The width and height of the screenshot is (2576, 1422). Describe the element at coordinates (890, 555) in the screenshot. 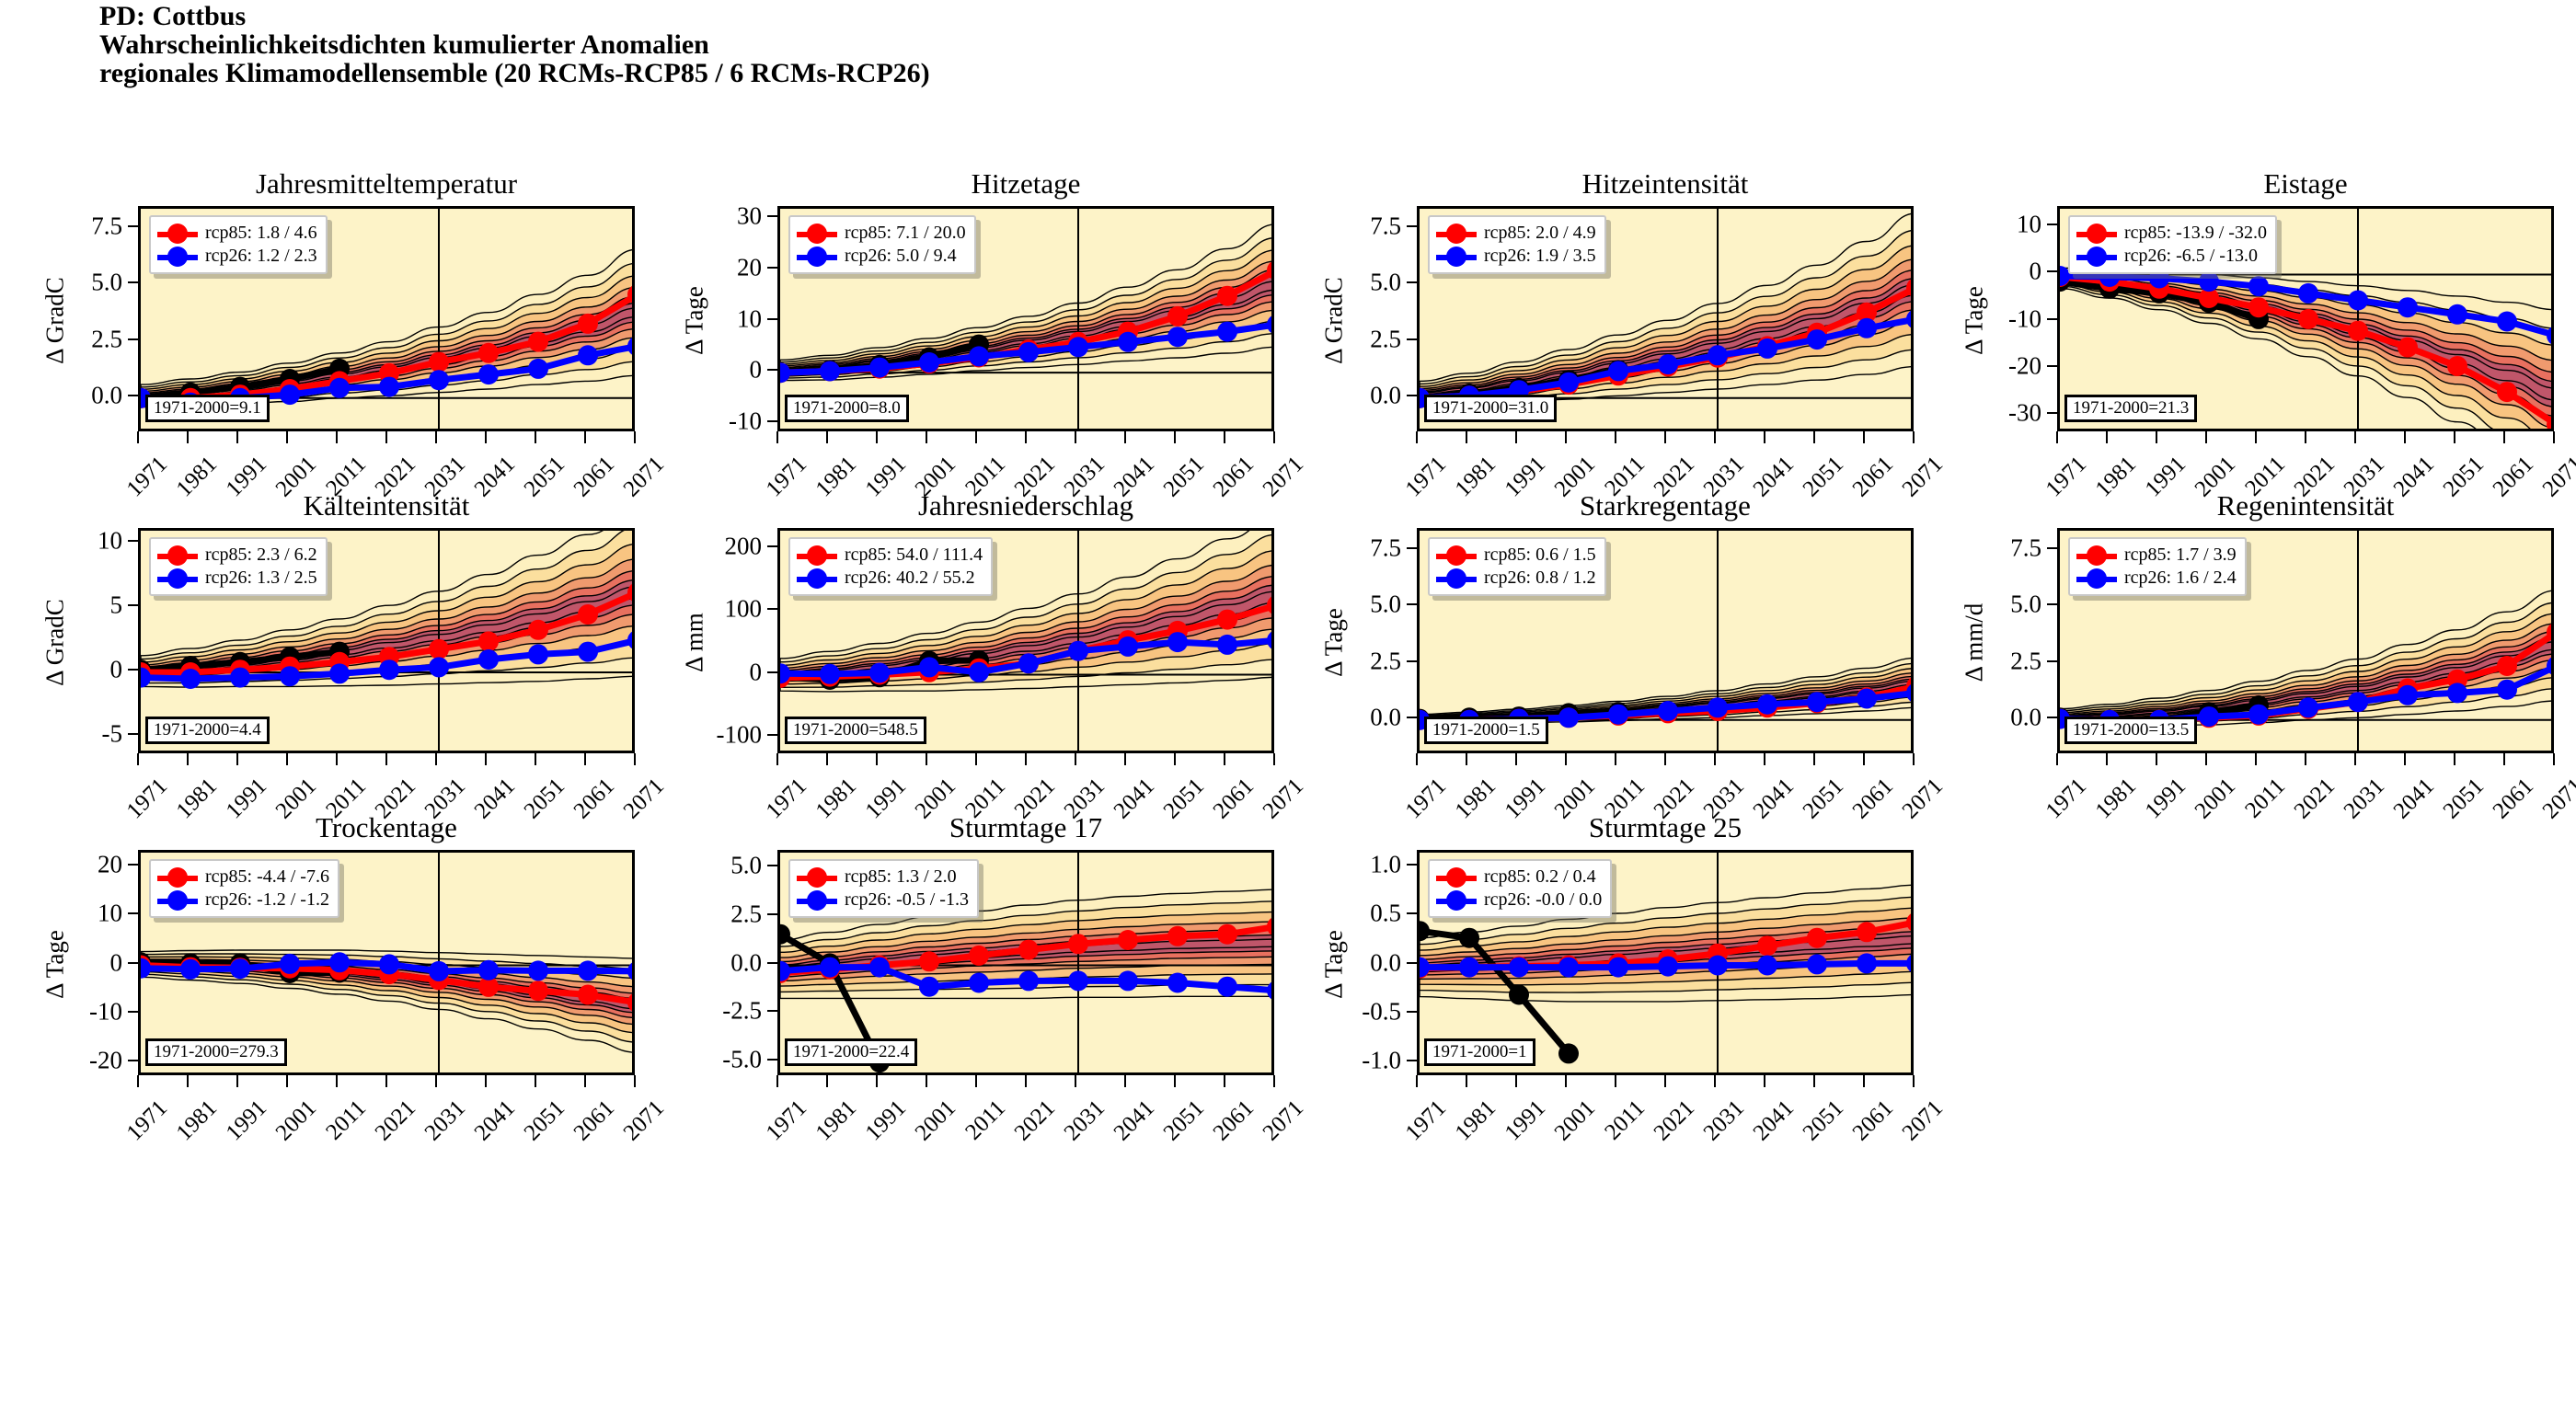

I see `legend-entry-rcp85: rcp85: 54.0 / 111.4` at that location.